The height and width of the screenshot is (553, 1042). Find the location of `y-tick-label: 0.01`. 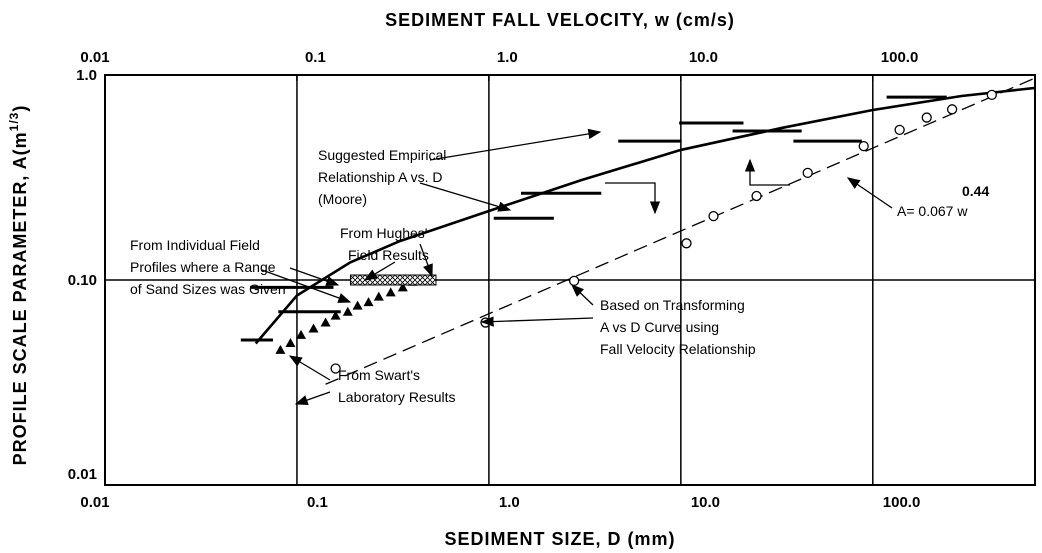

y-tick-label: 0.01 is located at coordinates (82, 474).